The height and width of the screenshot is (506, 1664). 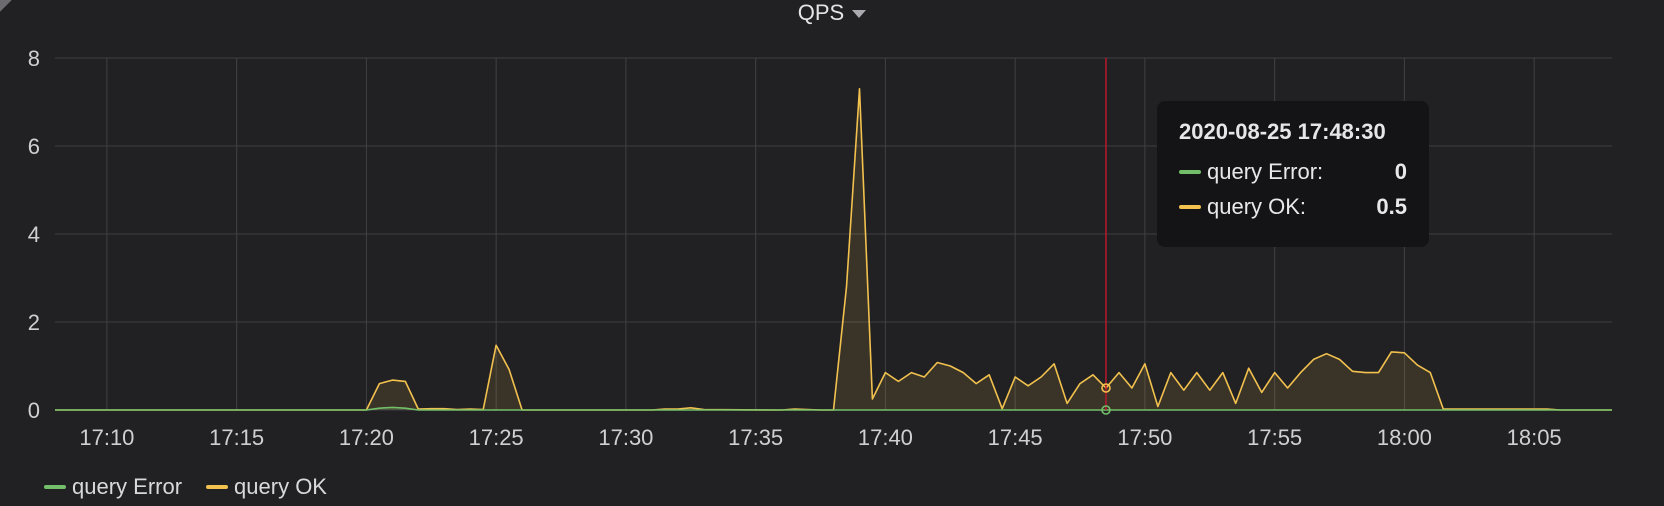 I want to click on x-tick-label-1805: 18:05, so click(x=1534, y=437).